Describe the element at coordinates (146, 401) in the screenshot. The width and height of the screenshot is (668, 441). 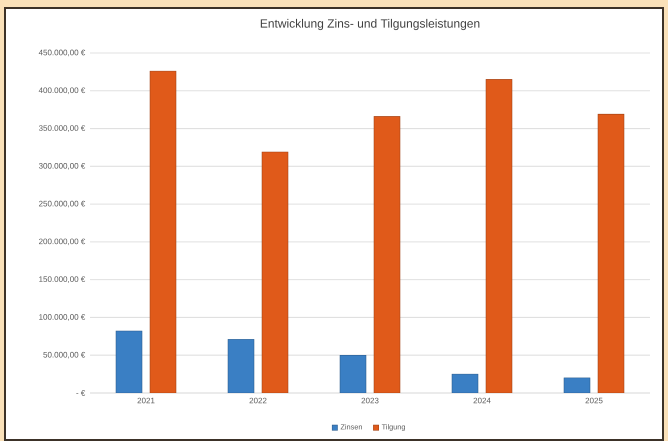
I see `x-tick-label: 2021` at that location.